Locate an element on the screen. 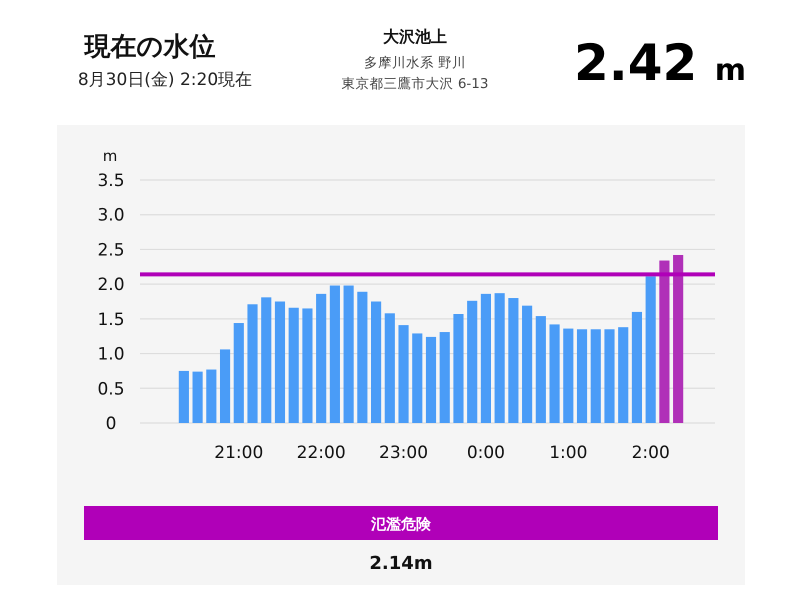 This screenshot has width=800, height=600. y-tick-label: 1.0 is located at coordinates (111, 354).